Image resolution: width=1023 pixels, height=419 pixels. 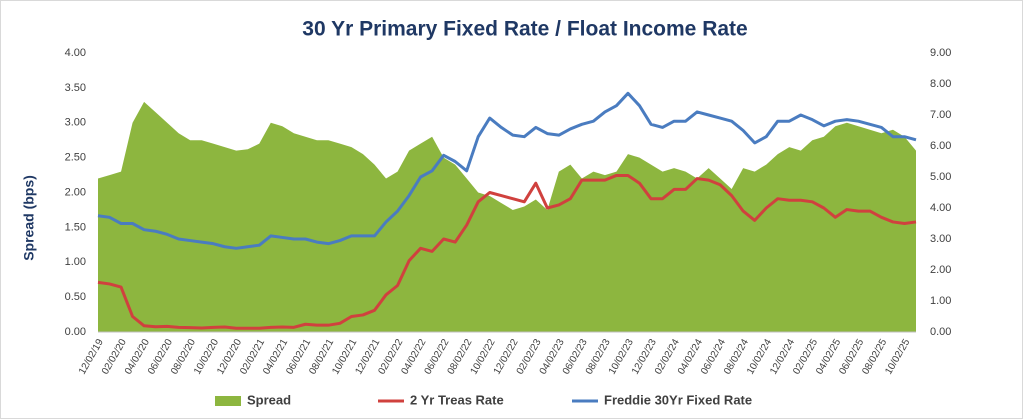 What do you see at coordinates (75, 158) in the screenshot?
I see `y-tick-label: 2.50` at bounding box center [75, 158].